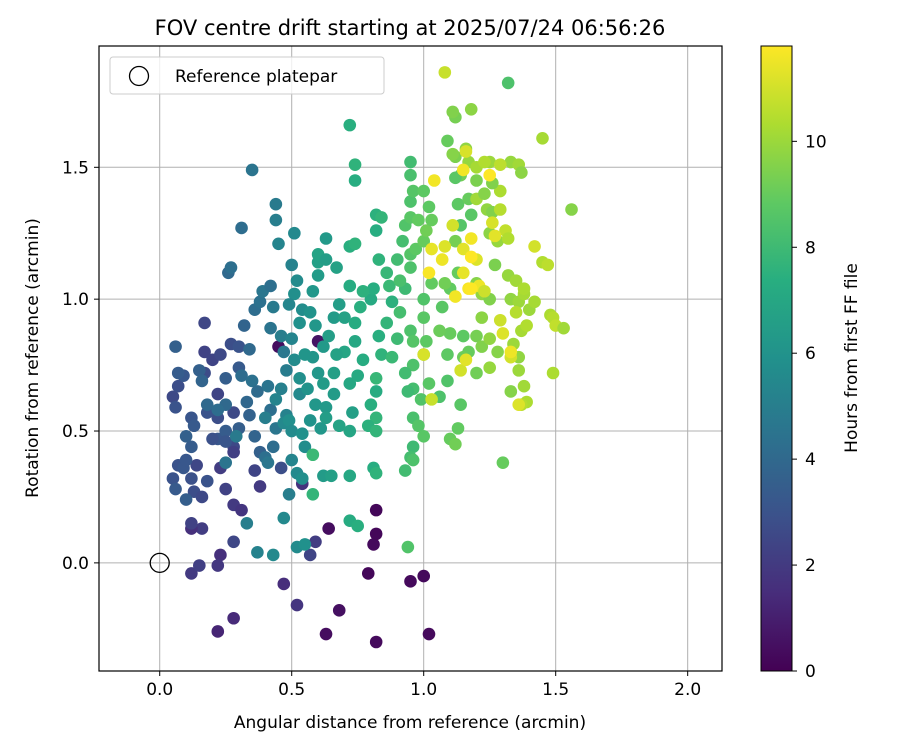 Image resolution: width=900 pixels, height=754 pixels. Describe the element at coordinates (159, 563) in the screenshot. I see `reference-marker` at that location.